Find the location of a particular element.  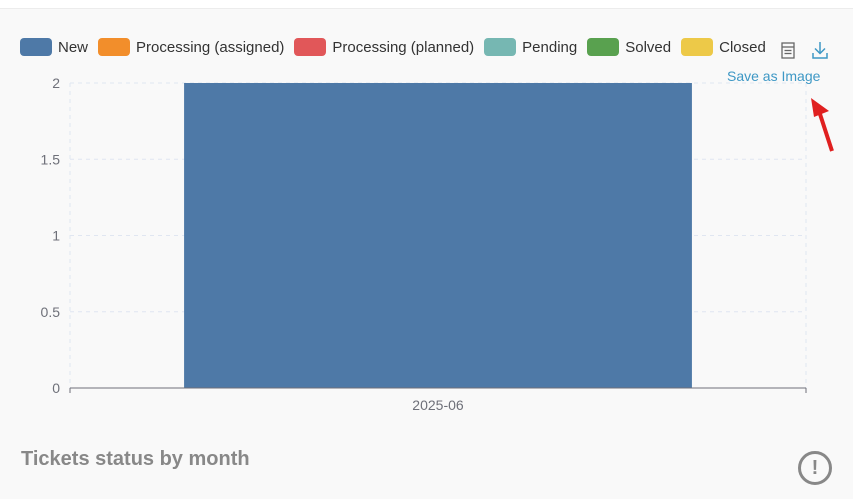

chart-toolbox is located at coordinates (810, 50).